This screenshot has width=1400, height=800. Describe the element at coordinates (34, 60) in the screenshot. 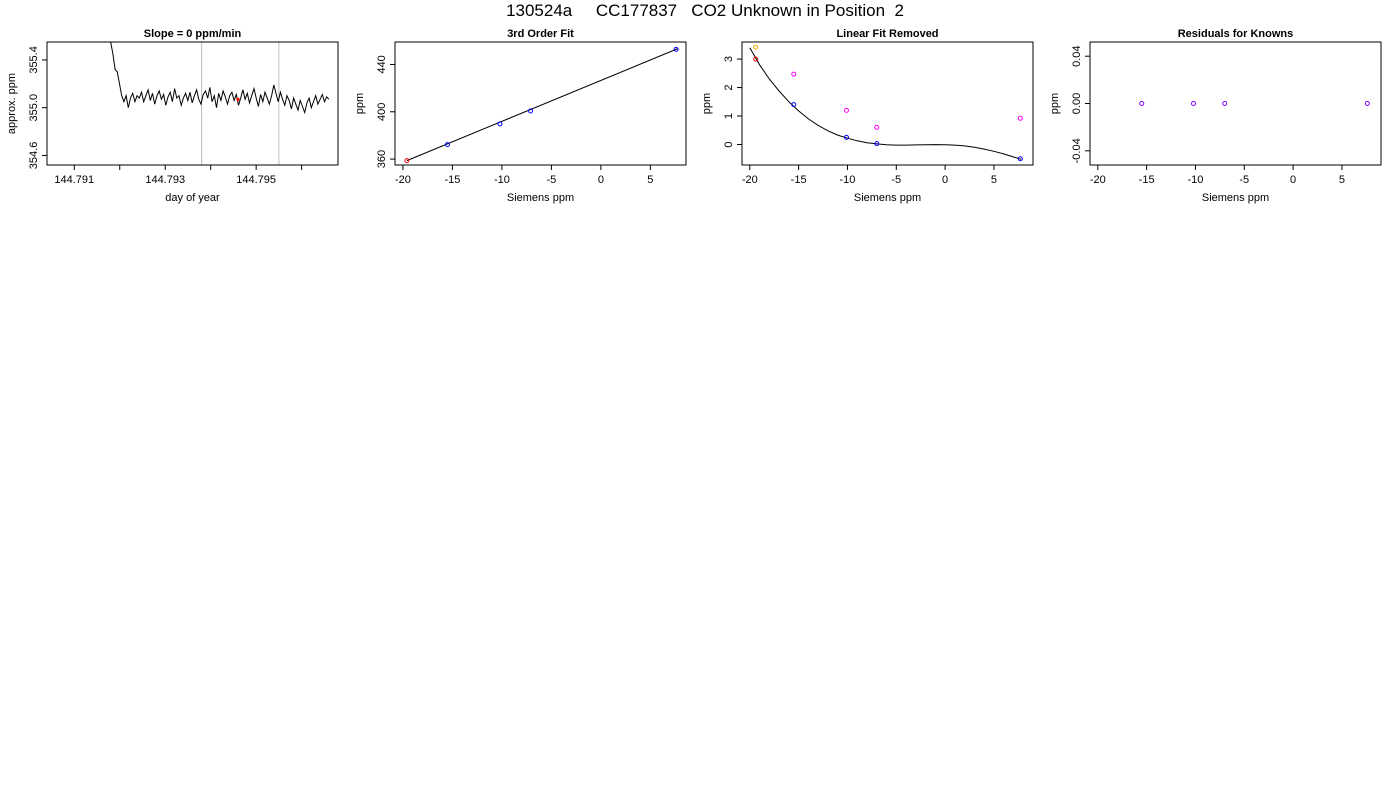

I see `y-tick-label: 355.4` at that location.